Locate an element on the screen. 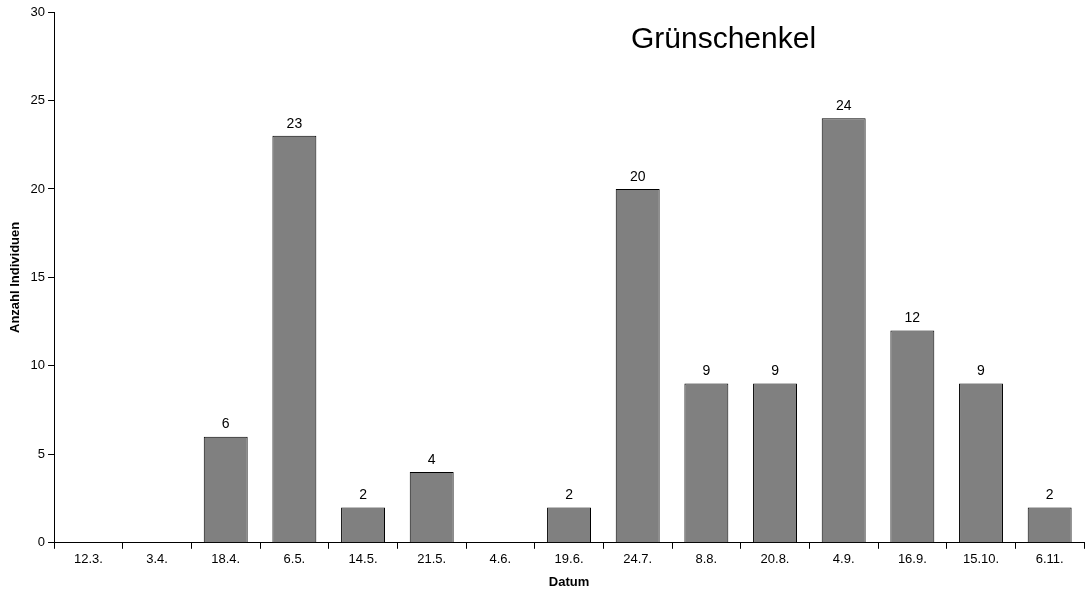 This screenshot has height=598, width=1092. x-tick-label: 4.9. is located at coordinates (843, 559).